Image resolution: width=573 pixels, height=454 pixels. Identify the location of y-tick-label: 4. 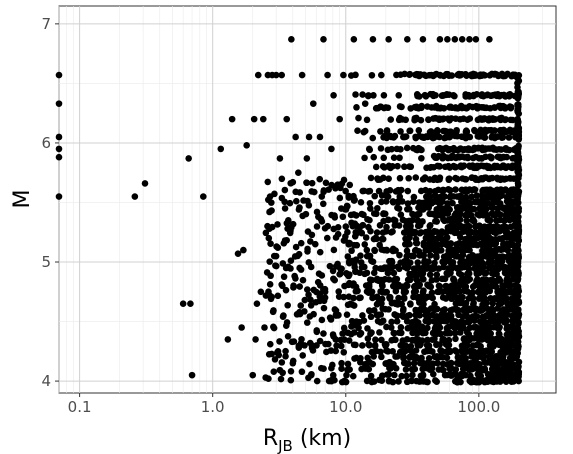
(46, 381).